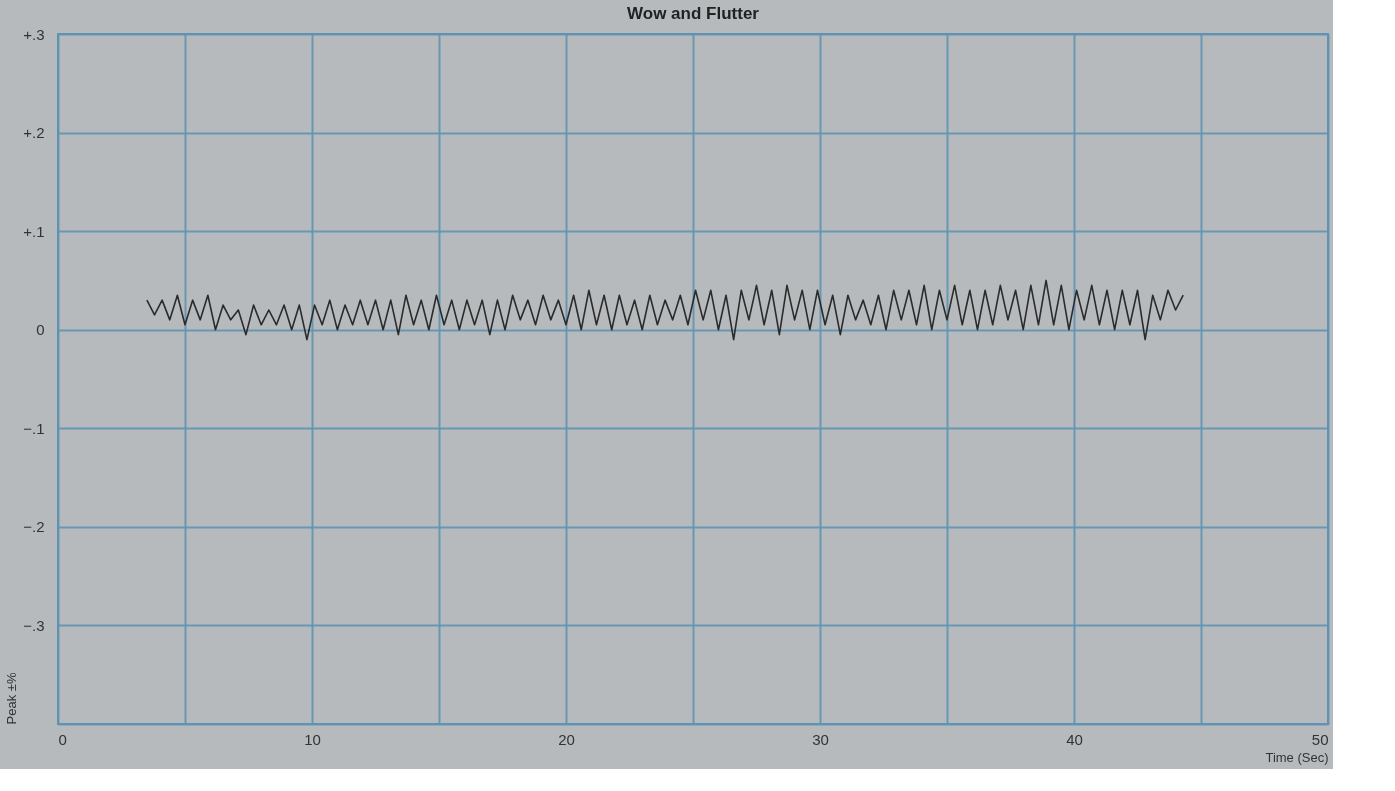 This screenshot has height=791, width=1395. I want to click on y-tick-label: +.3, so click(34, 34).